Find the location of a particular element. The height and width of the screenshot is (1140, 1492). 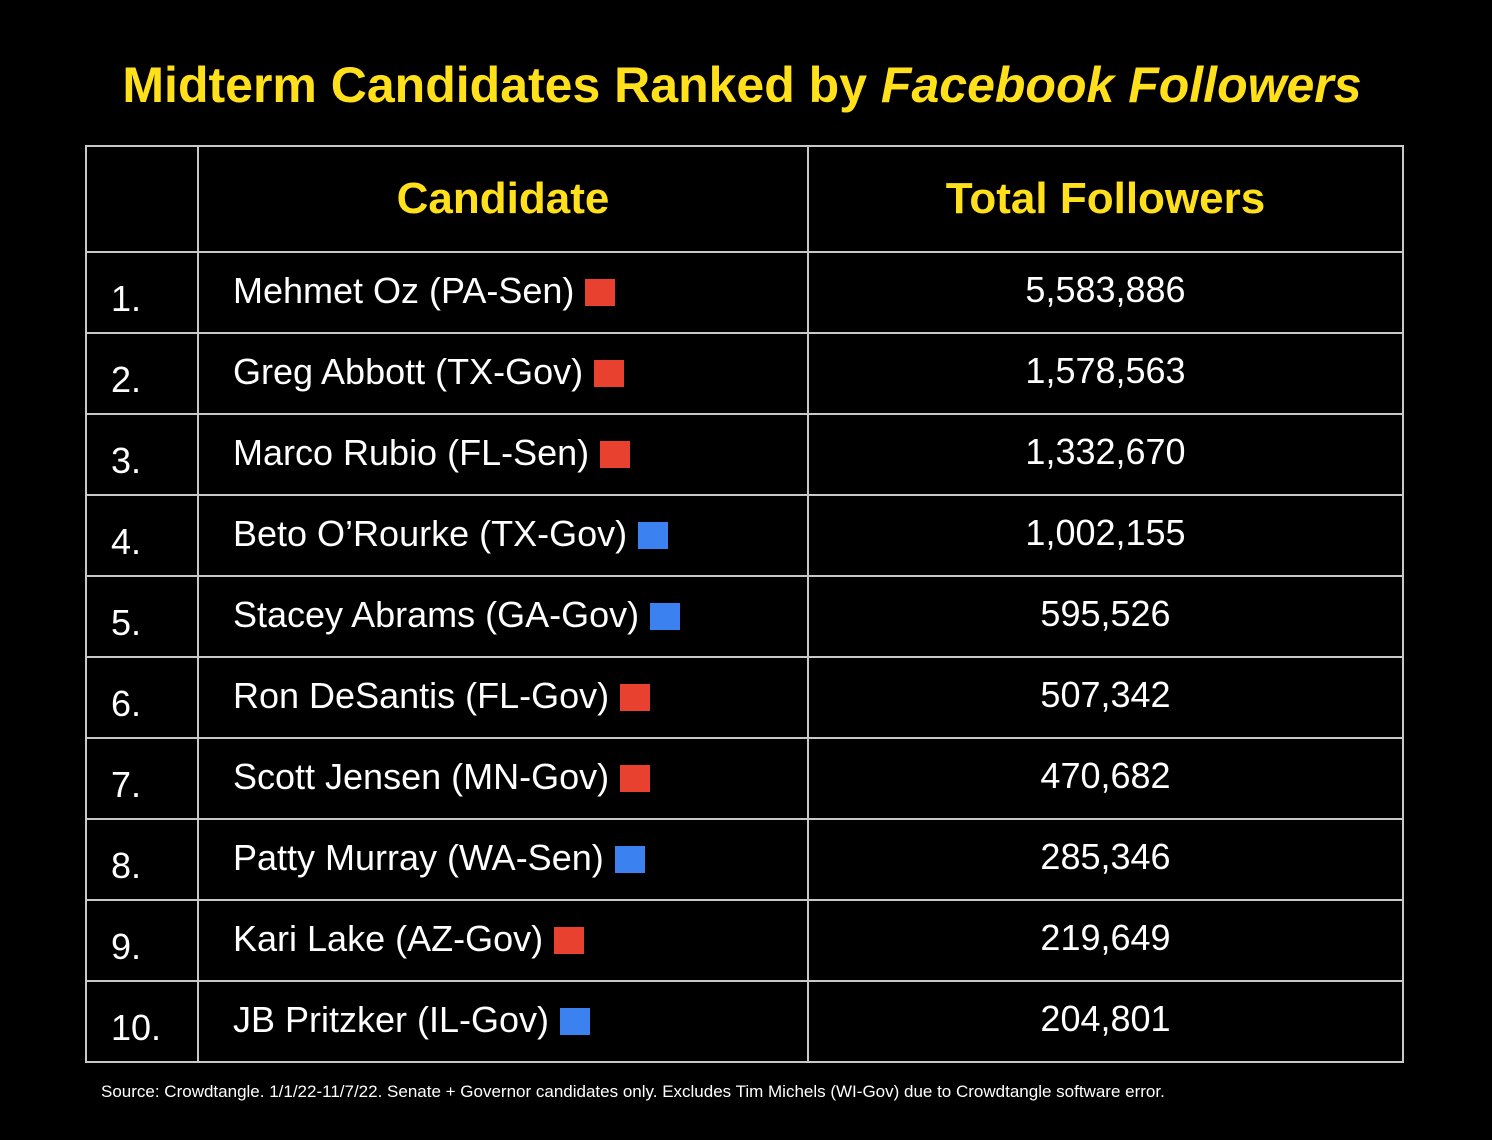

table-row: 3. Marco Rubio (FL-Sen) 1,332,670 is located at coordinates (744, 454).